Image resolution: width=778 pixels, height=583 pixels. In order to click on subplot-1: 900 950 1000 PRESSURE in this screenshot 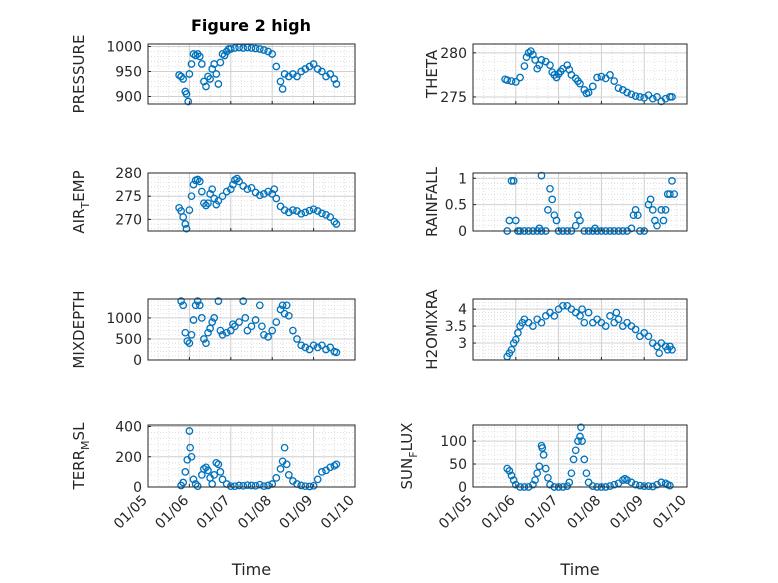, I will do `click(213, 74)`.